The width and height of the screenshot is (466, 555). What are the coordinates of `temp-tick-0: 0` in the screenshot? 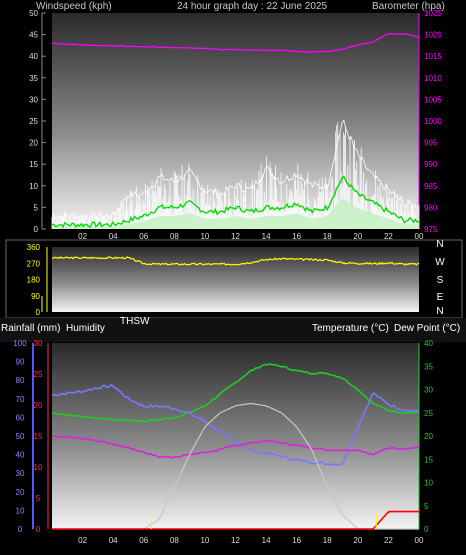 It's located at (426, 529).